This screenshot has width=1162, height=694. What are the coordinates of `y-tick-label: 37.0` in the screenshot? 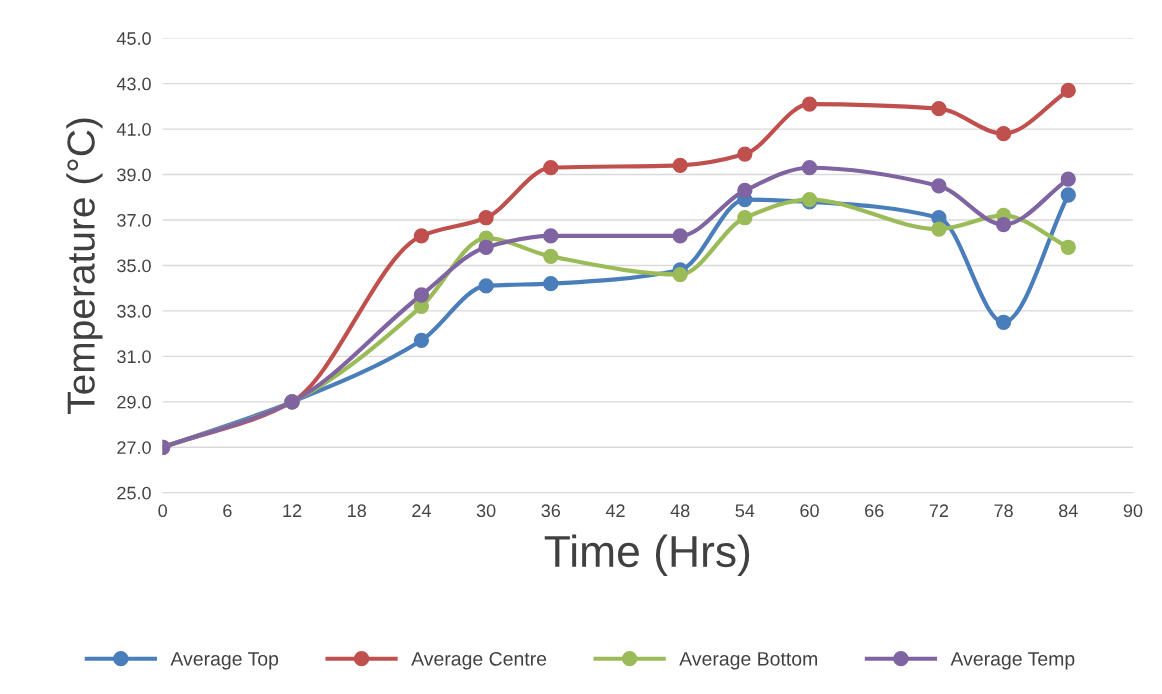 It's located at (134, 220).